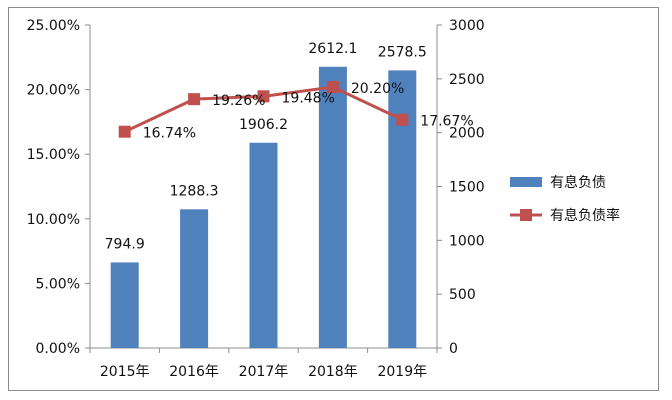 The image size is (672, 400). I want to click on line-layer, so click(263, 109).